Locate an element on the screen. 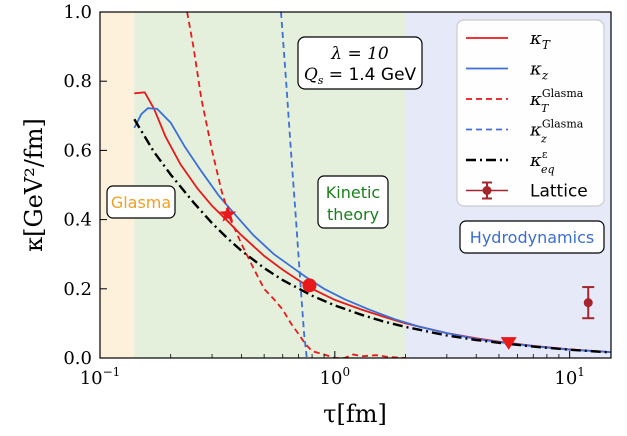 The width and height of the screenshot is (627, 436). marker-triangle-down is located at coordinates (508, 343).